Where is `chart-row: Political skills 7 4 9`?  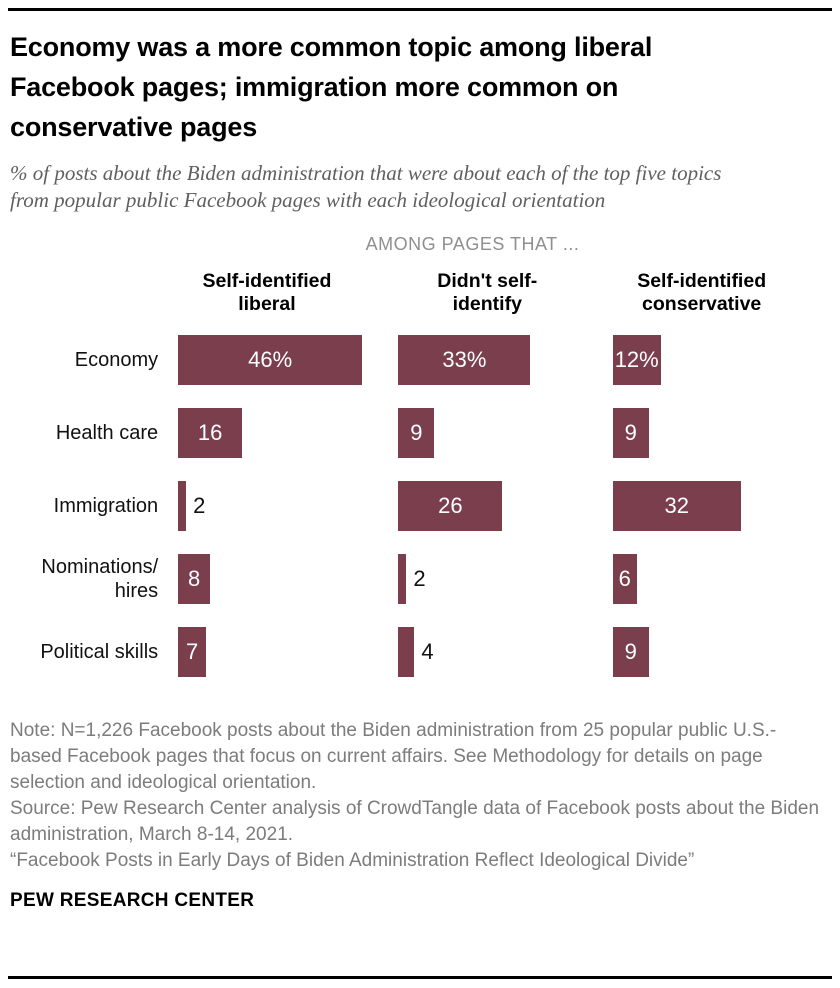 chart-row: Political skills 7 4 9 is located at coordinates (420, 651).